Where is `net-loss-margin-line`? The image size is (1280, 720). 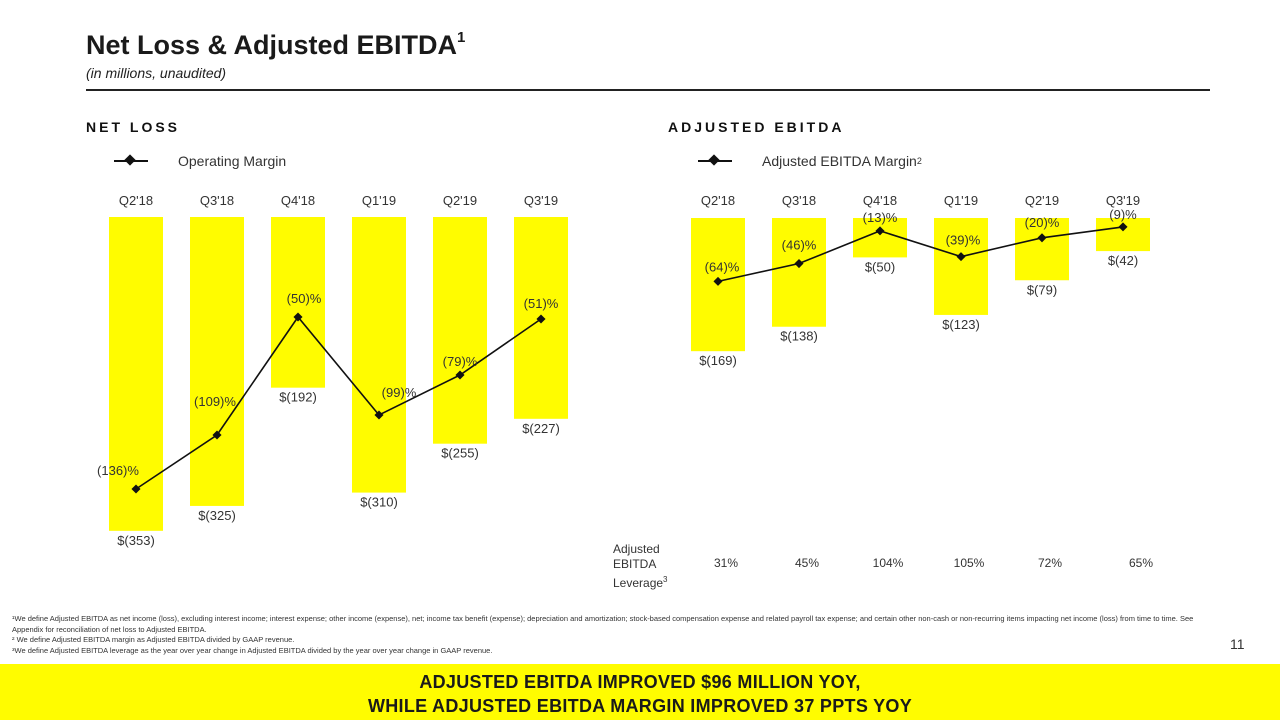
net-loss-margin-line is located at coordinates (338, 402).